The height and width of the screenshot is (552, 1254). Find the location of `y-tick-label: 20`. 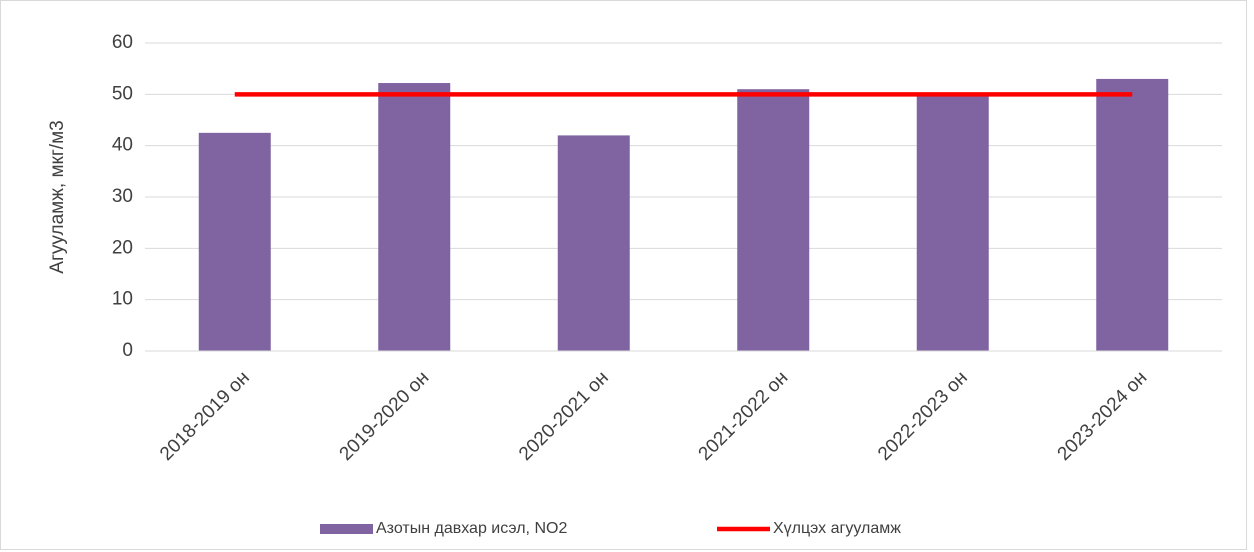

y-tick-label: 20 is located at coordinates (122, 247).